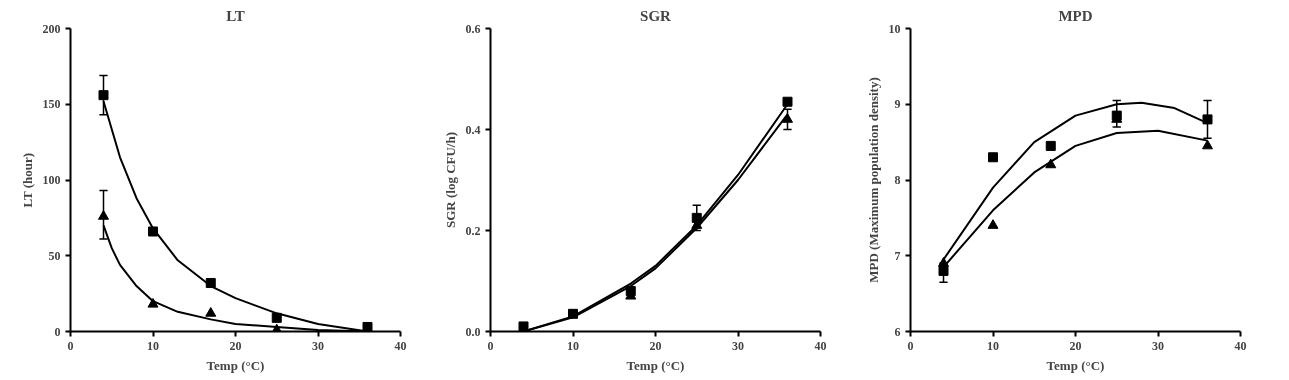 Image resolution: width=1289 pixels, height=380 pixels. I want to click on y-tick-label: 200, so click(51, 28).